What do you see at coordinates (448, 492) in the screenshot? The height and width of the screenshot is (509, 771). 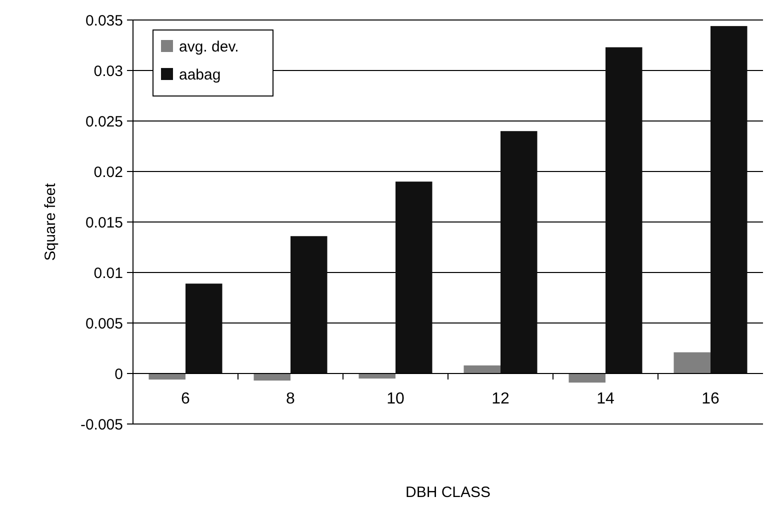 I see `x-axis-title: DBH CLASS` at bounding box center [448, 492].